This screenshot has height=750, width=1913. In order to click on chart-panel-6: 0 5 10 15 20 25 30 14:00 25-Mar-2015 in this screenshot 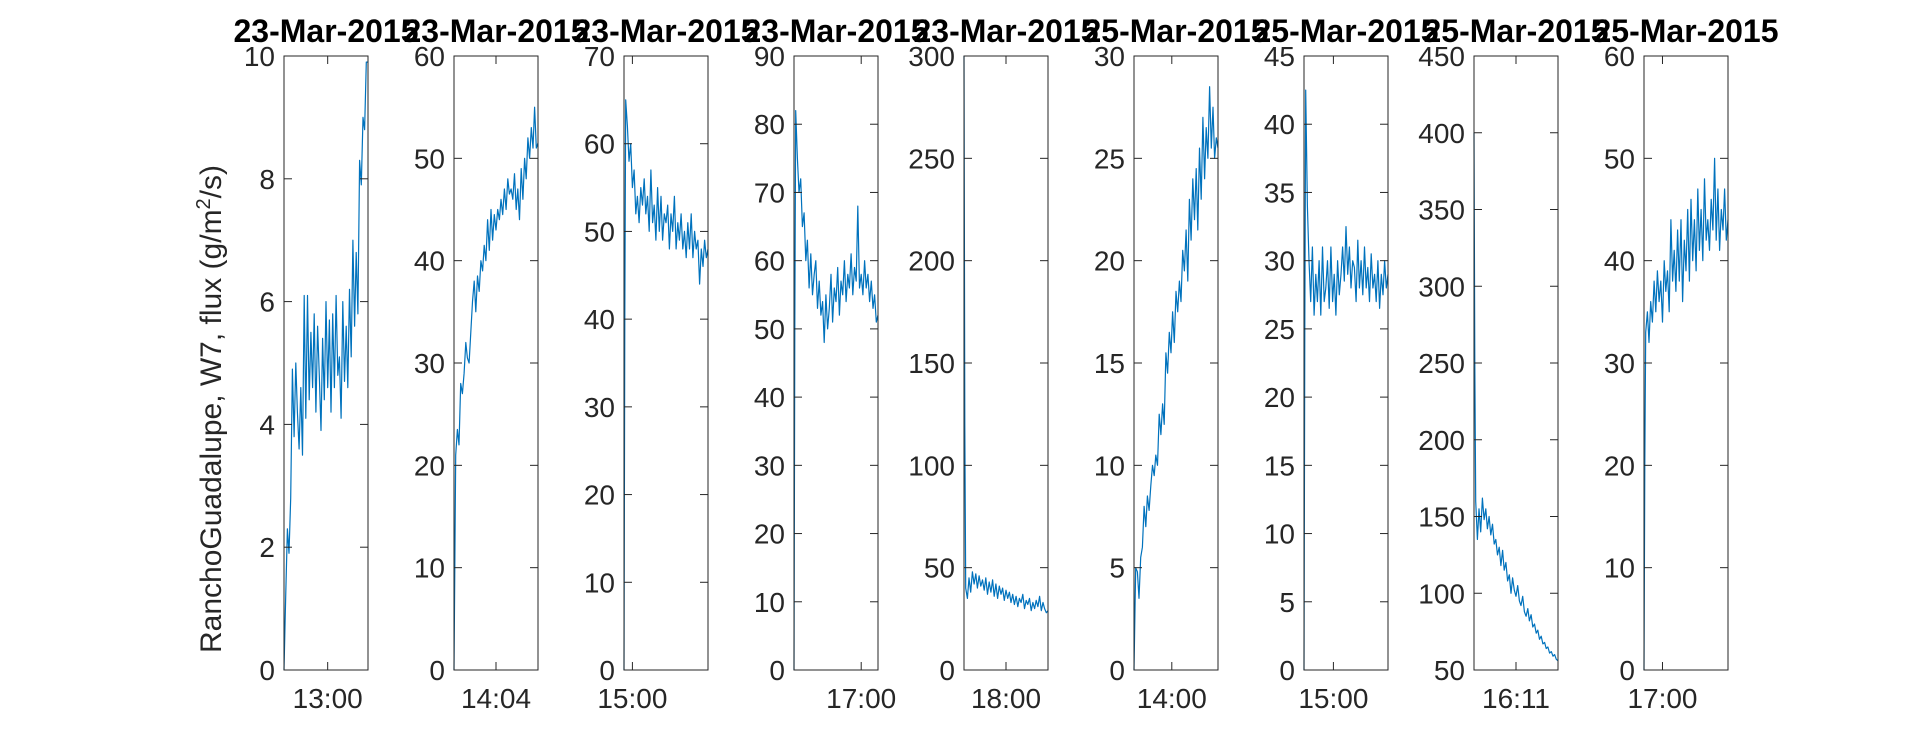, I will do `click(1176, 363)`.